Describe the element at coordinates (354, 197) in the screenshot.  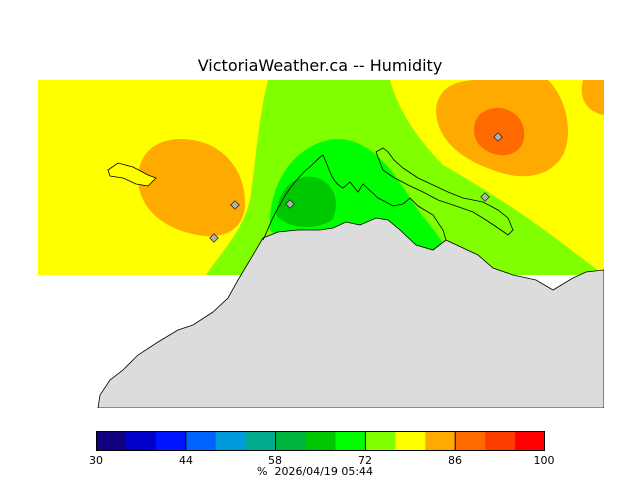
I see `vancouver-island-coast` at that location.